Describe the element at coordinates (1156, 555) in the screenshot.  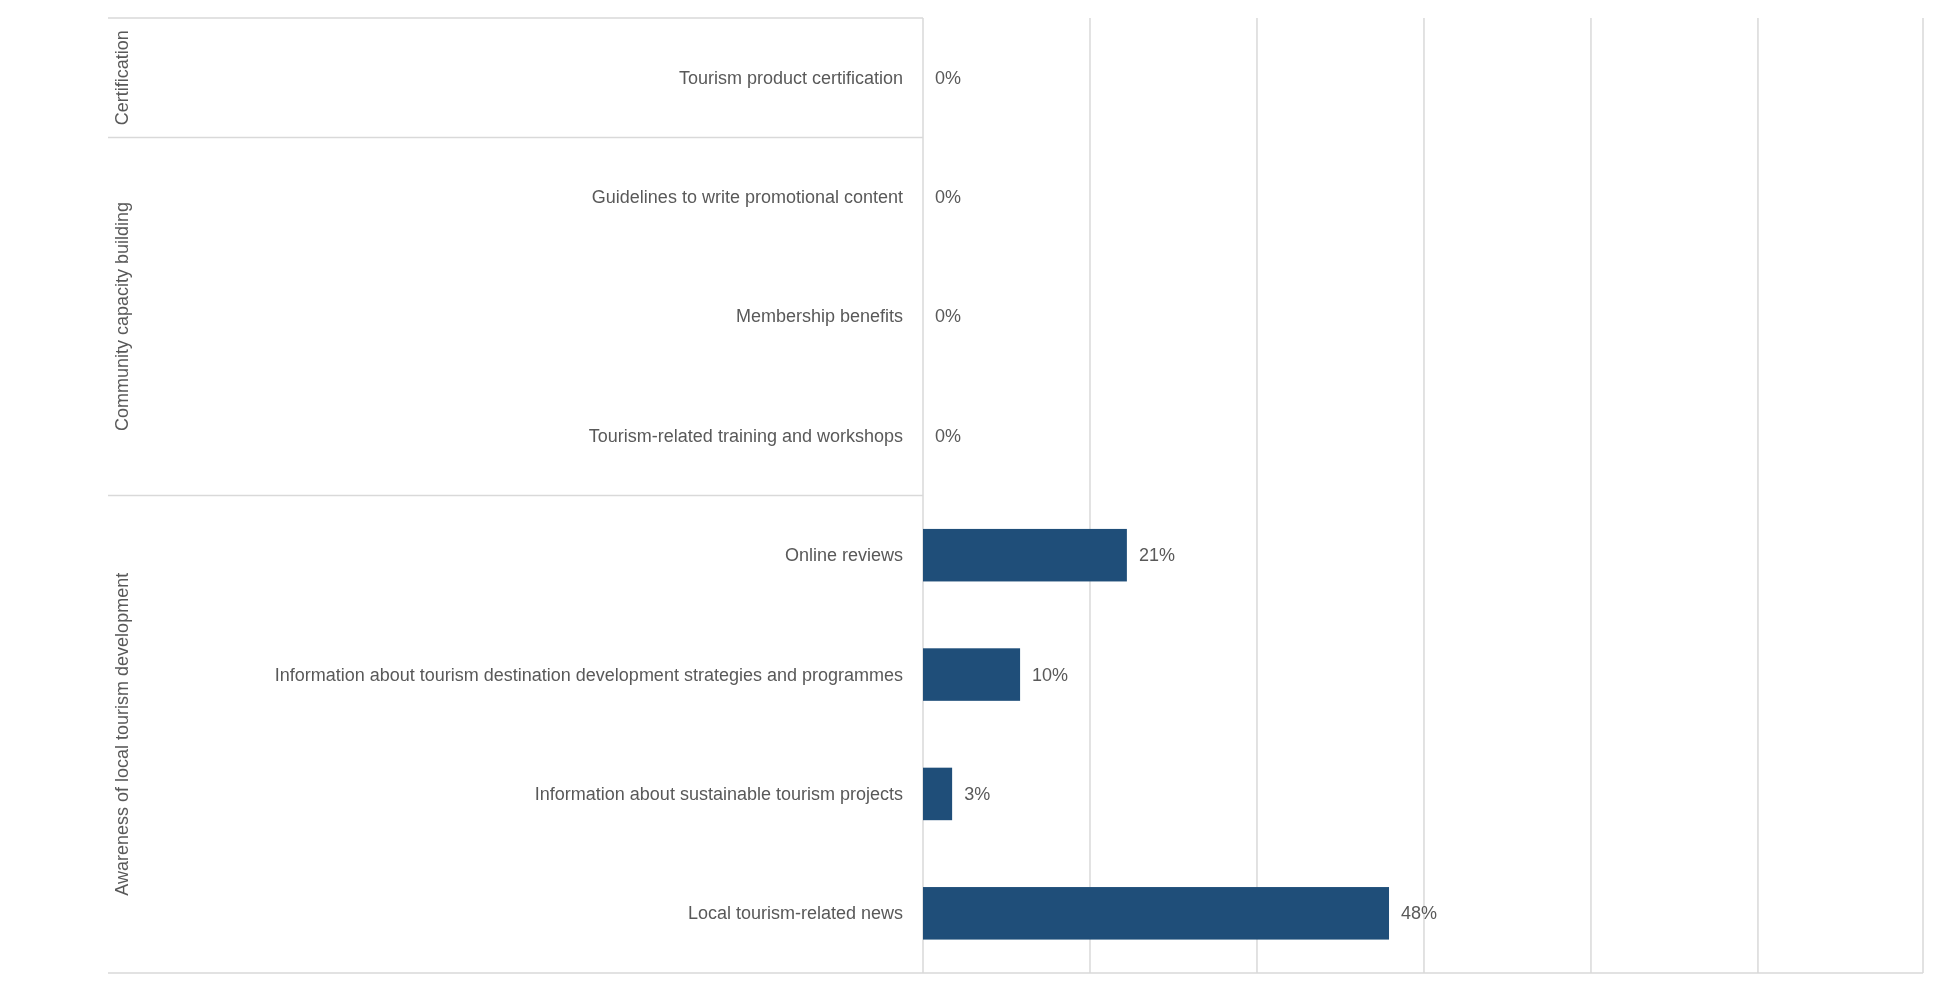
I see `data-label: 21%` at that location.